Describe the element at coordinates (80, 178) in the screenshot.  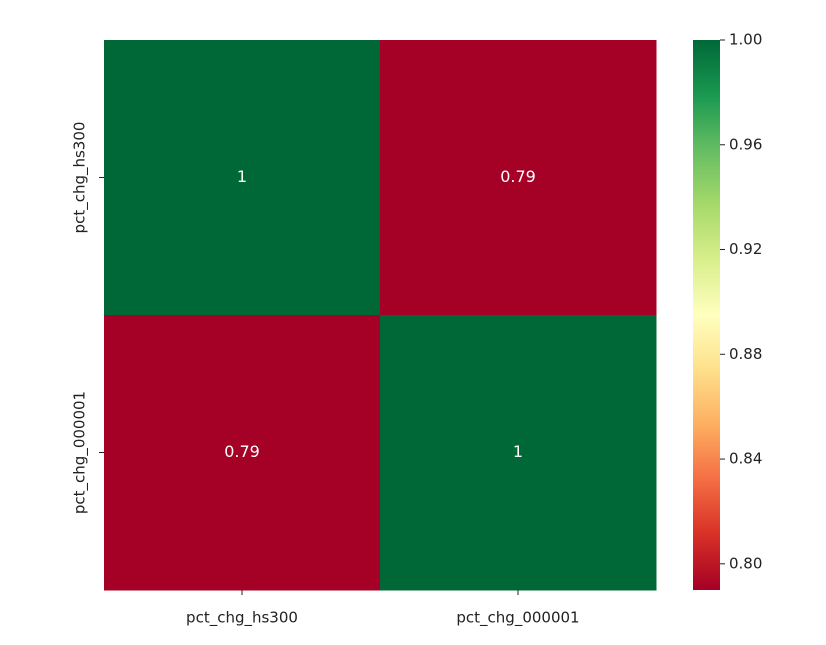
I see `y-tick-label: pct_chg_hs300` at that location.